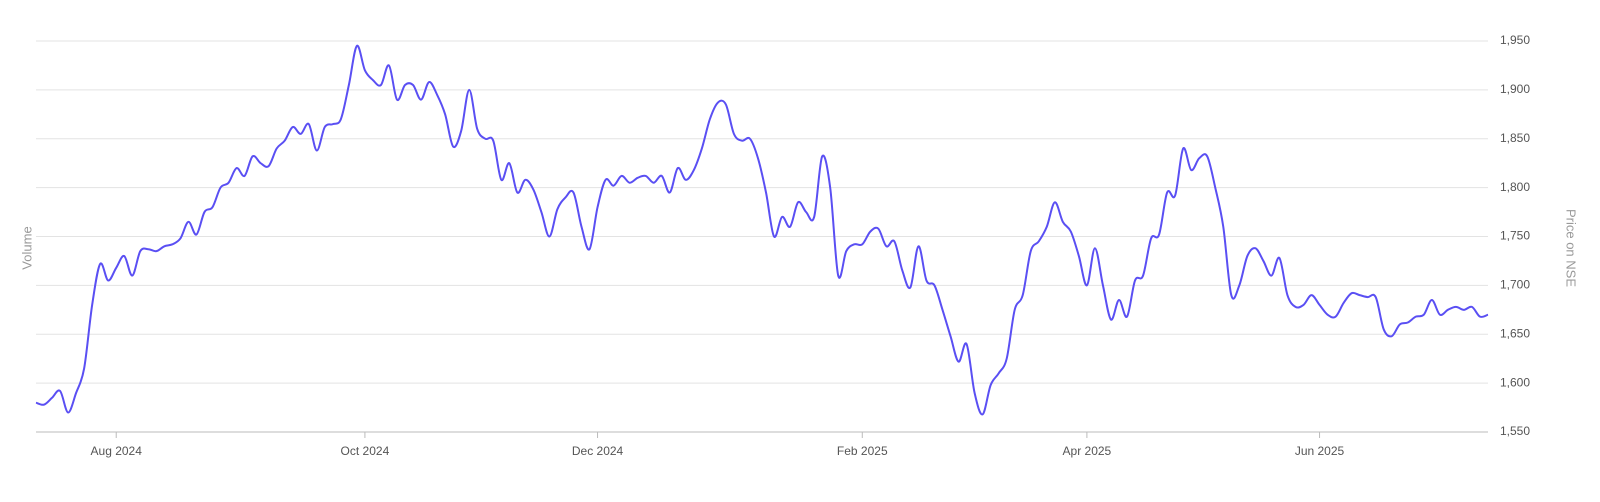  I want to click on x-tick-label: Aug 2024, so click(117, 451).